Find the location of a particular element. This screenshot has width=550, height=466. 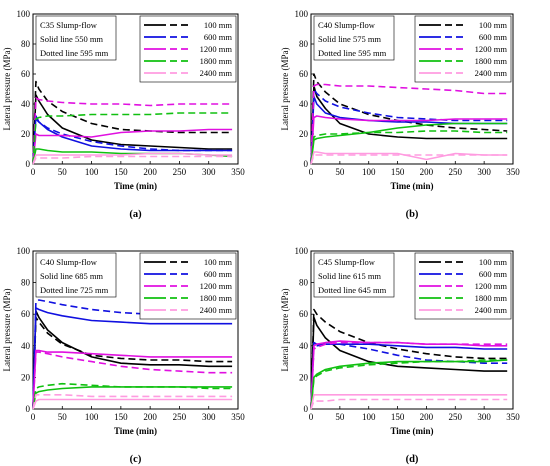

series-line-600-mm-solid is located at coordinates (132, 358).